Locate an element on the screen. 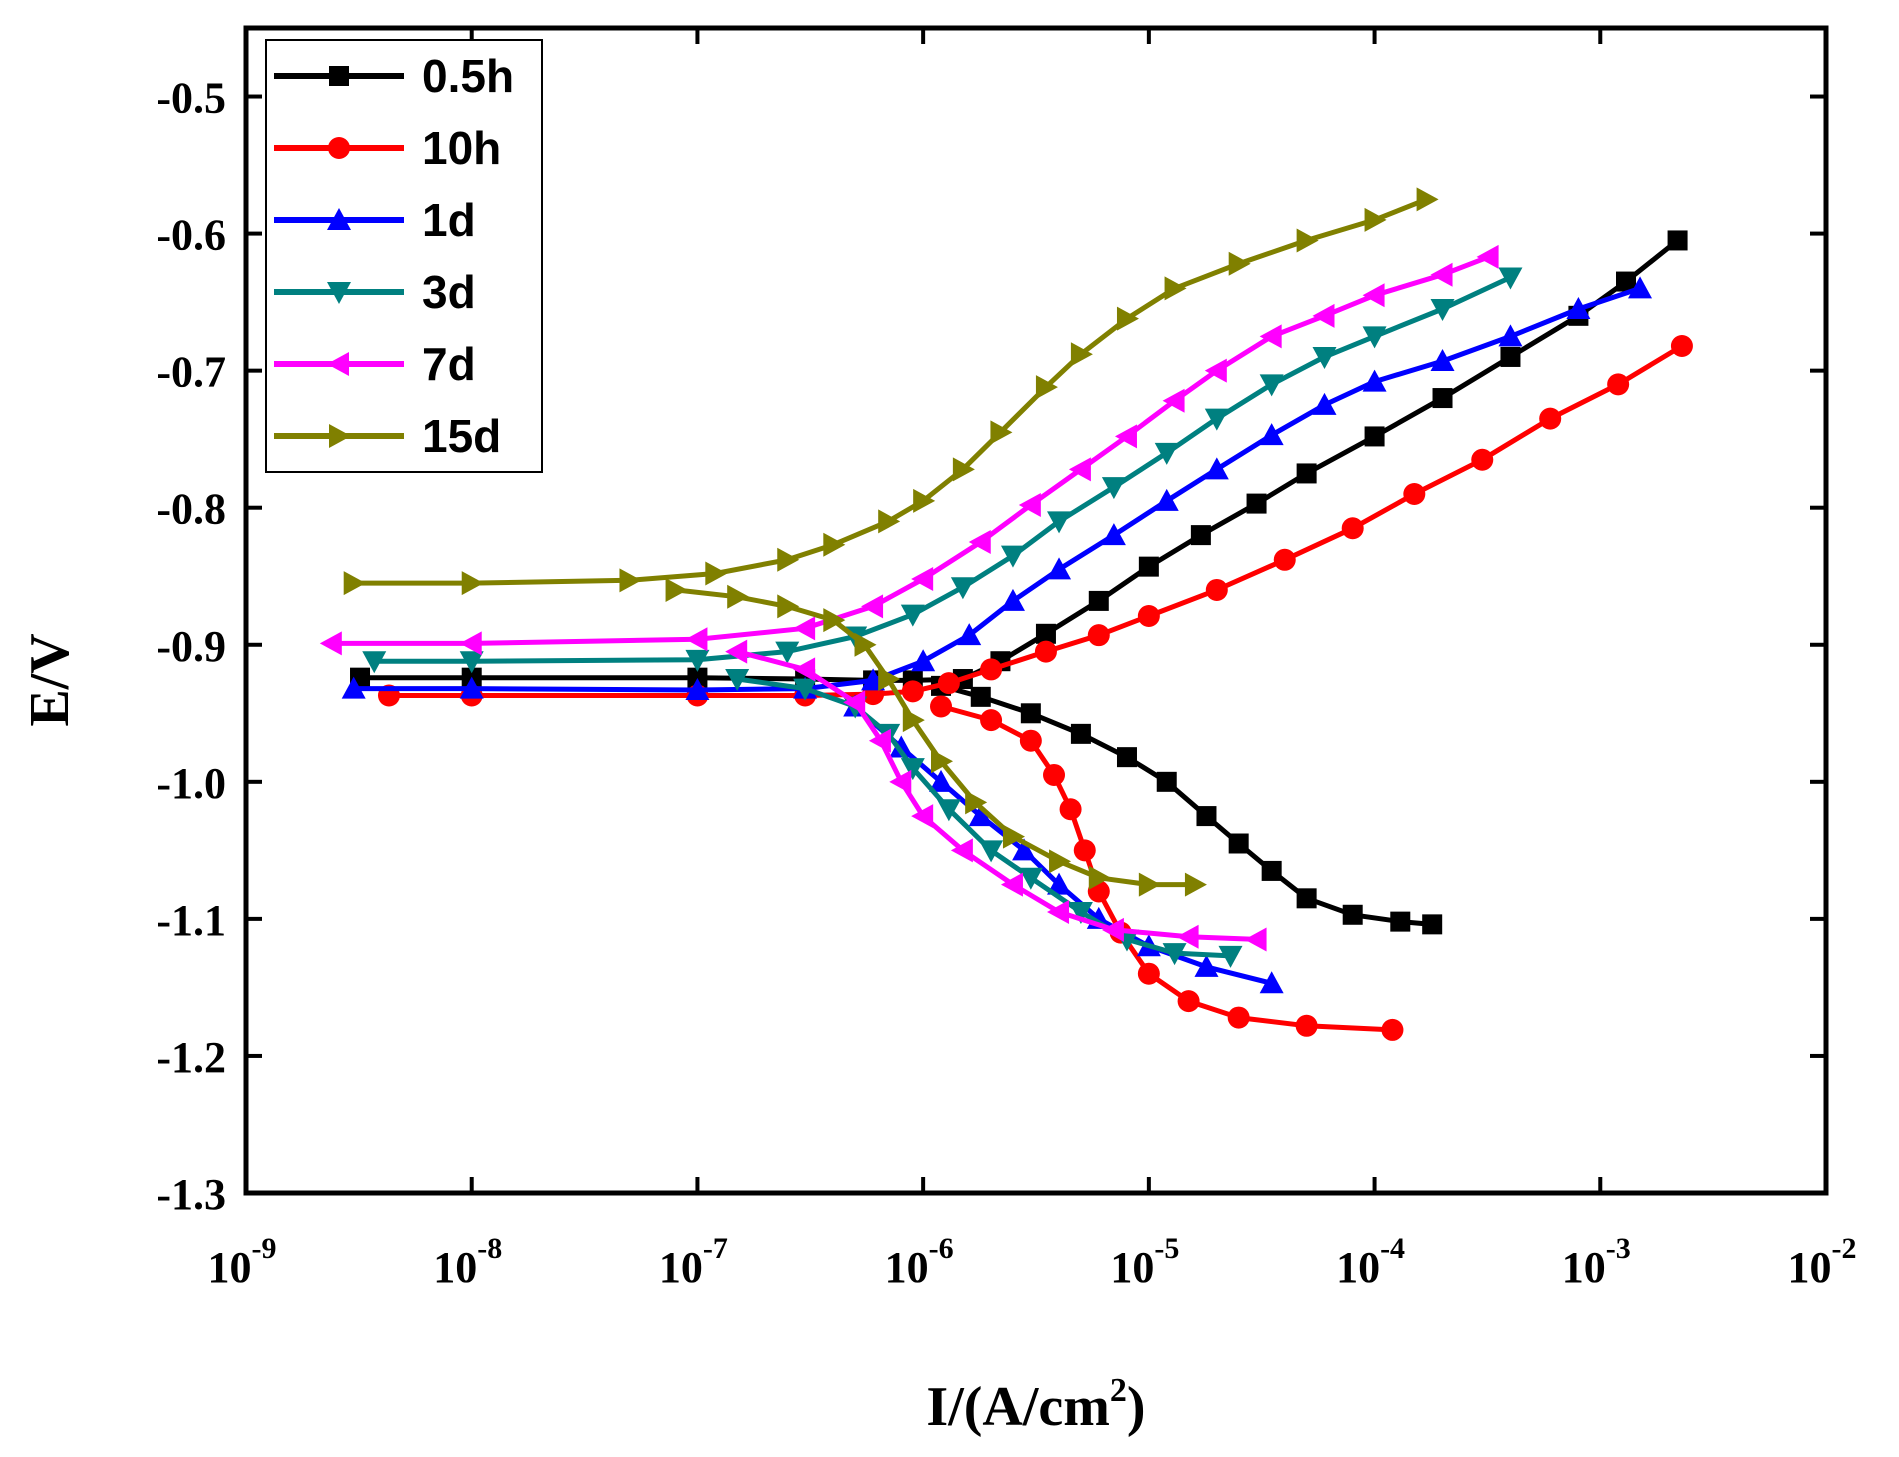  legend: 0.5h 10h 1d 3d 7d 15d is located at coordinates (404, 256).